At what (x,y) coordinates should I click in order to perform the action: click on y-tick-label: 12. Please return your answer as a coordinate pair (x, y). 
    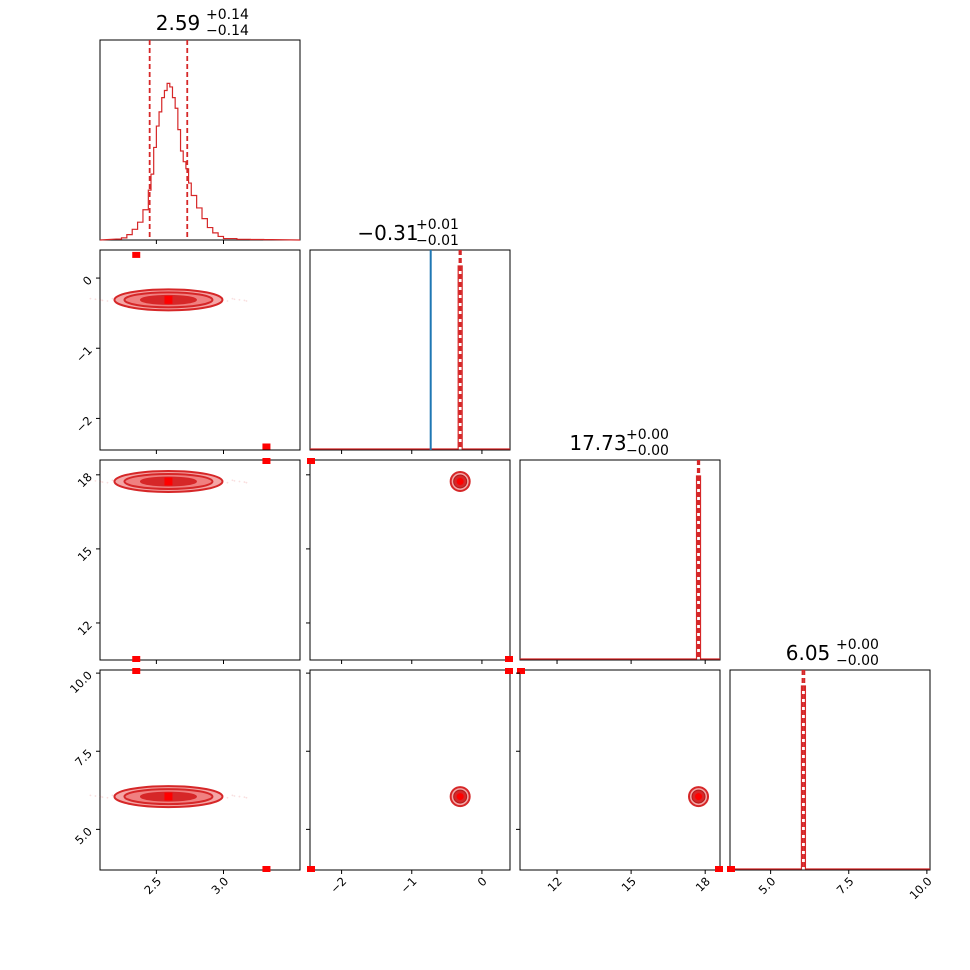
    Looking at the image, I should click on (85, 628).